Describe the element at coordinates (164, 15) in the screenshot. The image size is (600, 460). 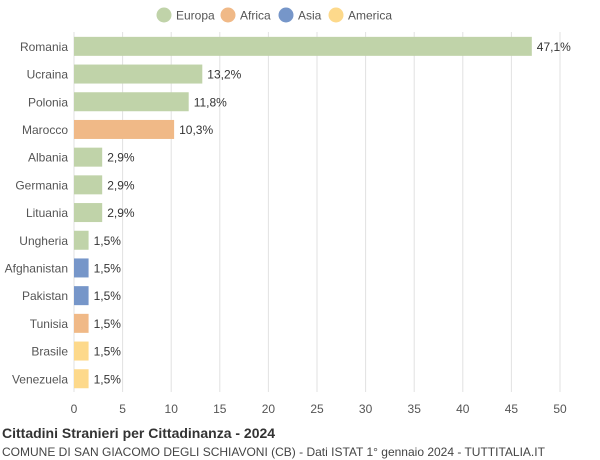
I see `legend-marker-europa` at that location.